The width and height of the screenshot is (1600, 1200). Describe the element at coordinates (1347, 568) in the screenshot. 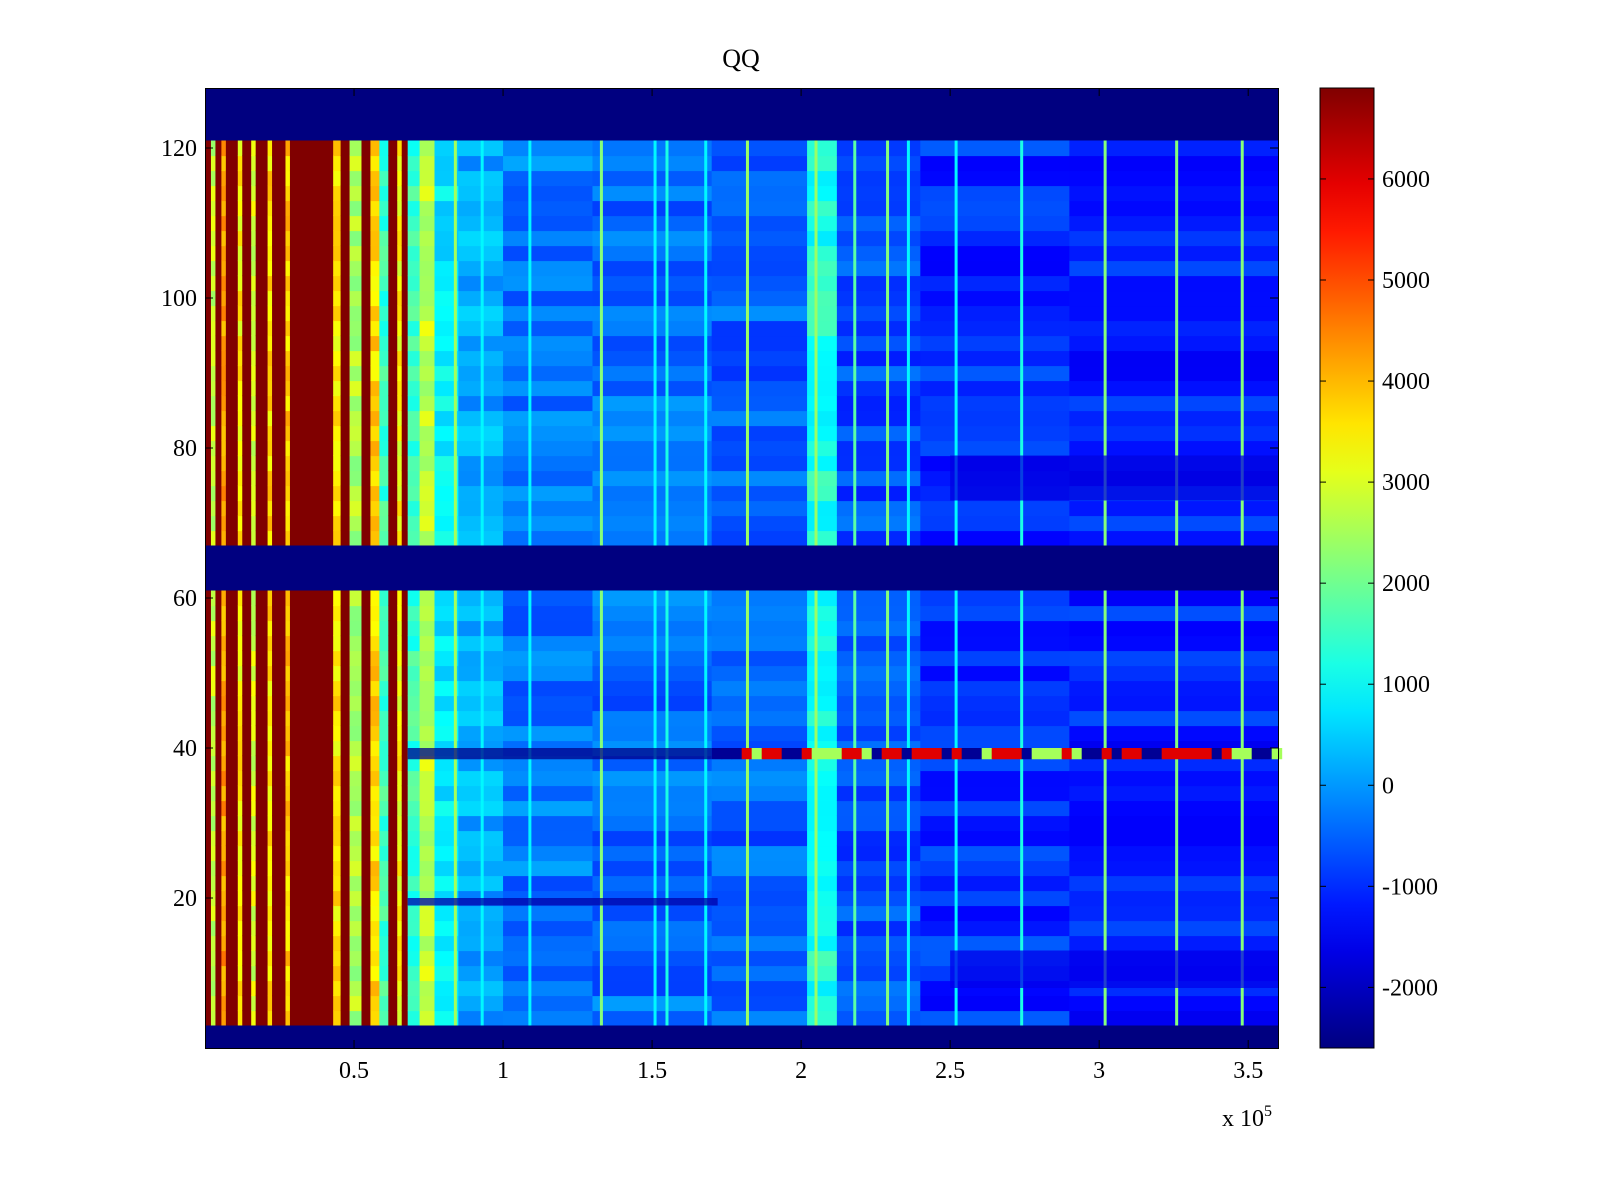

I see `colorbar-bar` at that location.